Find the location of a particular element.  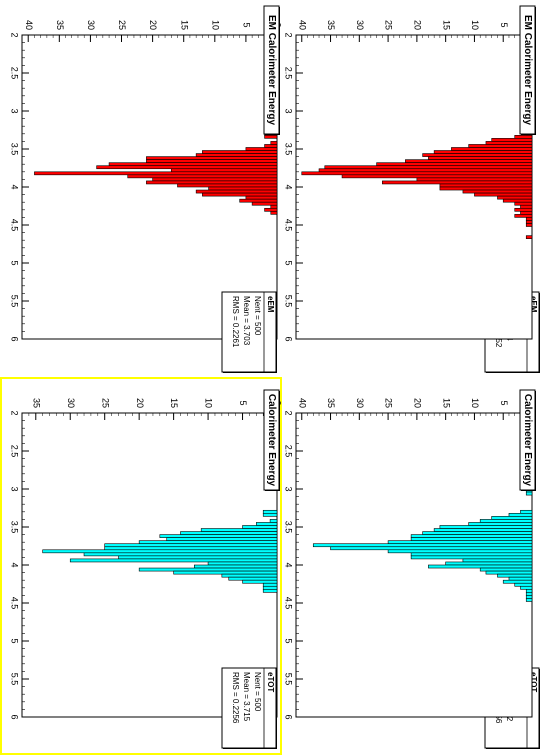

stats-box is located at coordinates (249, 708).